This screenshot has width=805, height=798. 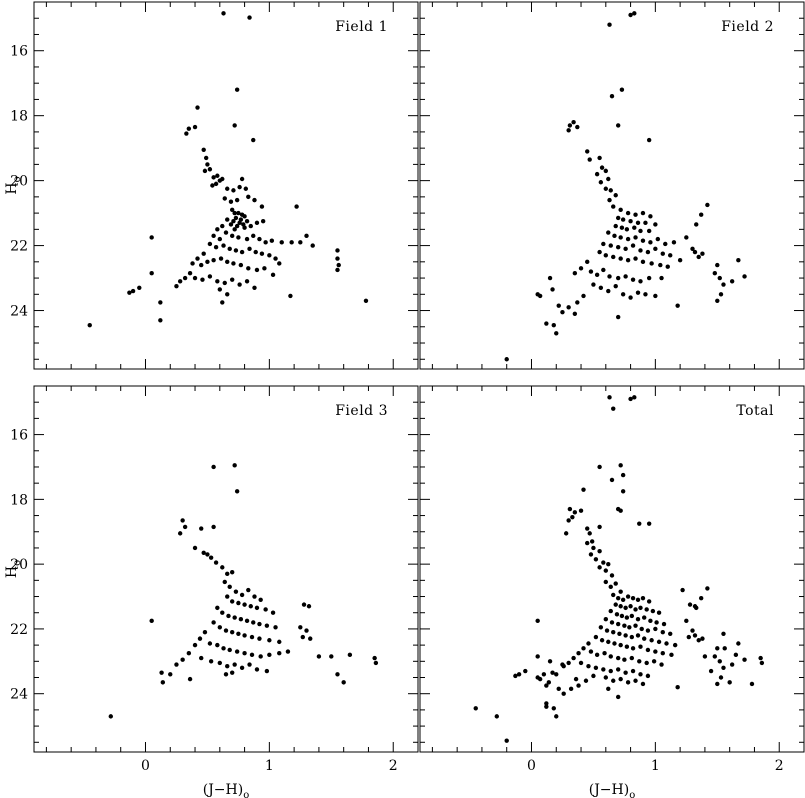 What do you see at coordinates (755, 411) in the screenshot?
I see `panel-label: Total` at bounding box center [755, 411].